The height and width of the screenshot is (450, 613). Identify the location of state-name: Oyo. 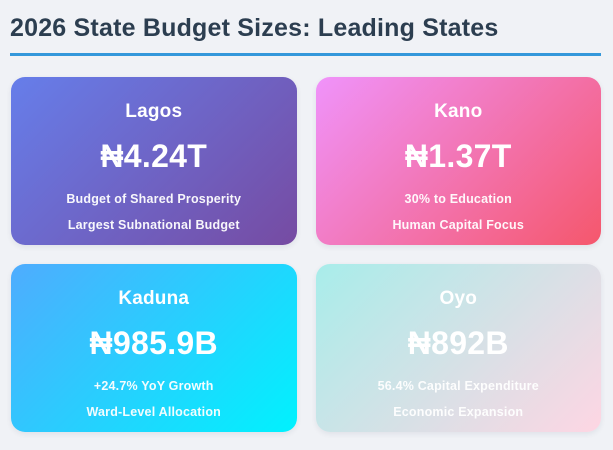
(458, 298).